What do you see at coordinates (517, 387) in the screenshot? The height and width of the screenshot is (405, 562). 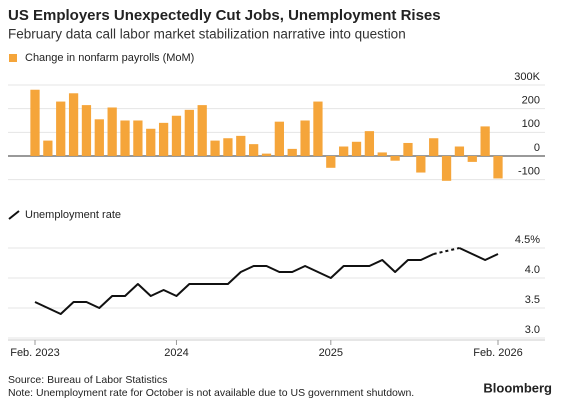 I see `logo: Bloomberg` at bounding box center [517, 387].